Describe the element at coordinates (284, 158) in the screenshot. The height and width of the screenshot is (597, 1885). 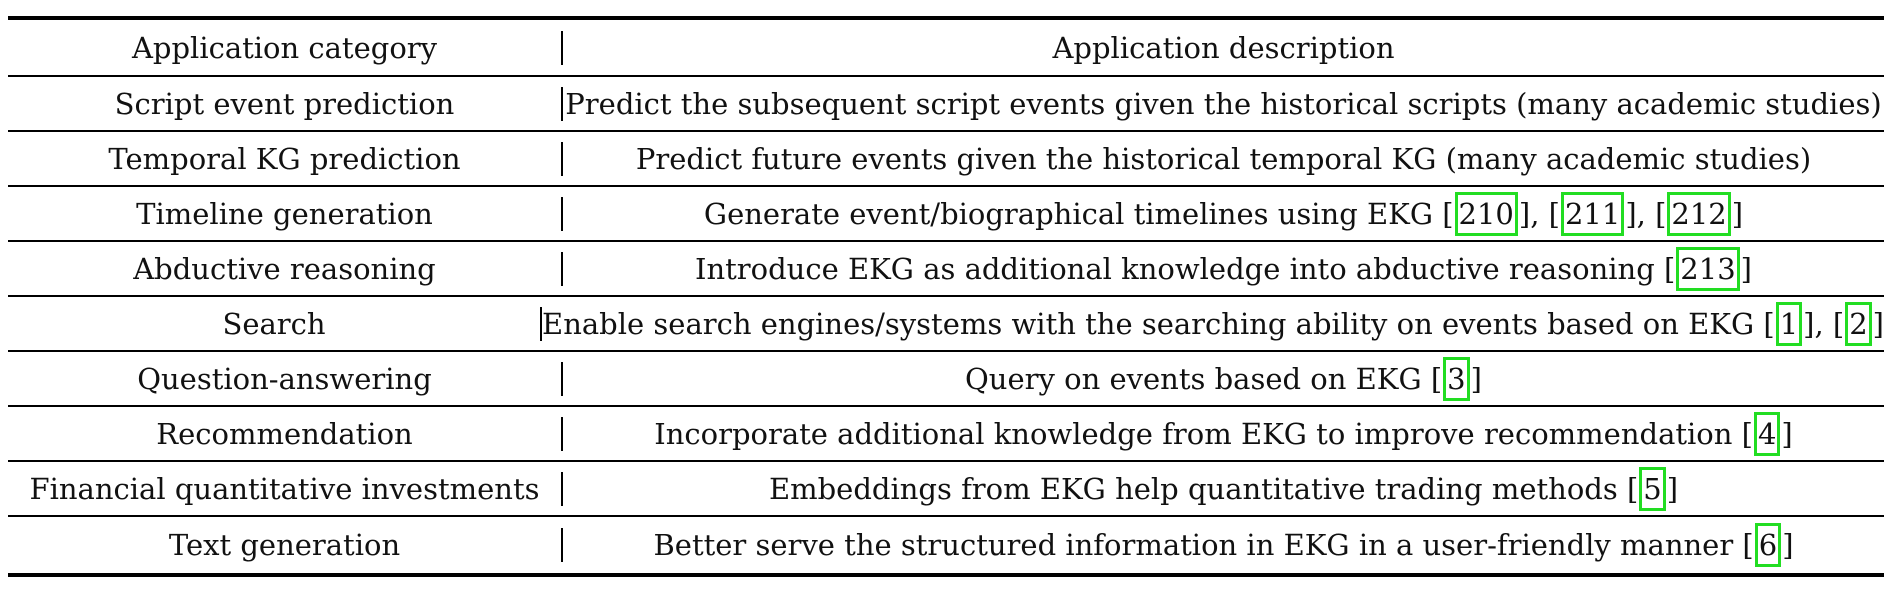
I see `application-category-cell: Temporal KG prediction` at that location.